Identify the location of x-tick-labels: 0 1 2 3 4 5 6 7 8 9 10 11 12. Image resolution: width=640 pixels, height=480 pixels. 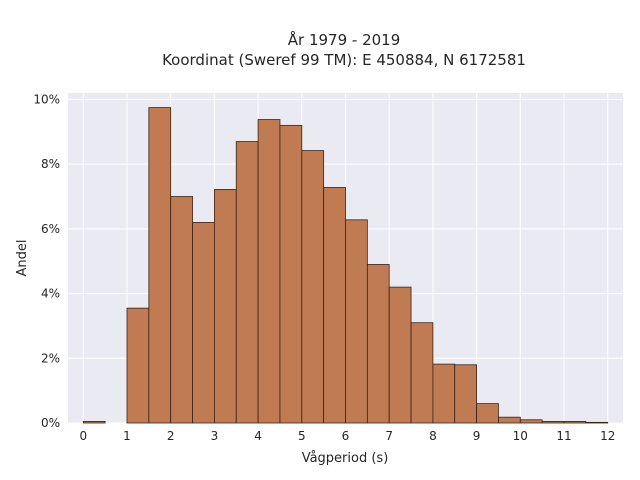
(347, 436).